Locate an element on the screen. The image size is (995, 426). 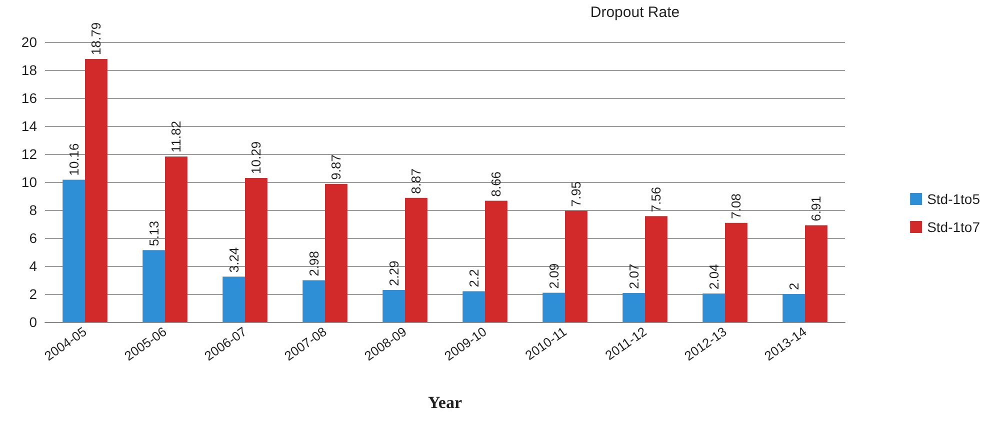
y-tick-label: 12 is located at coordinates (29, 154).